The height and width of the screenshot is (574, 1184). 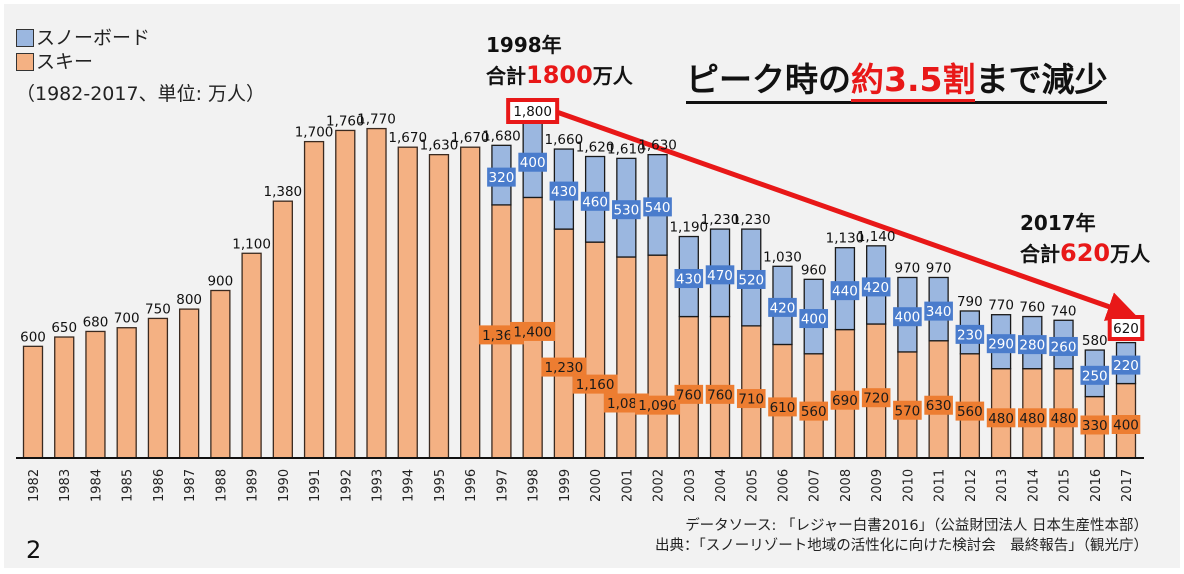 I want to click on snowboard-label-2015-bg, so click(x=1063, y=346).